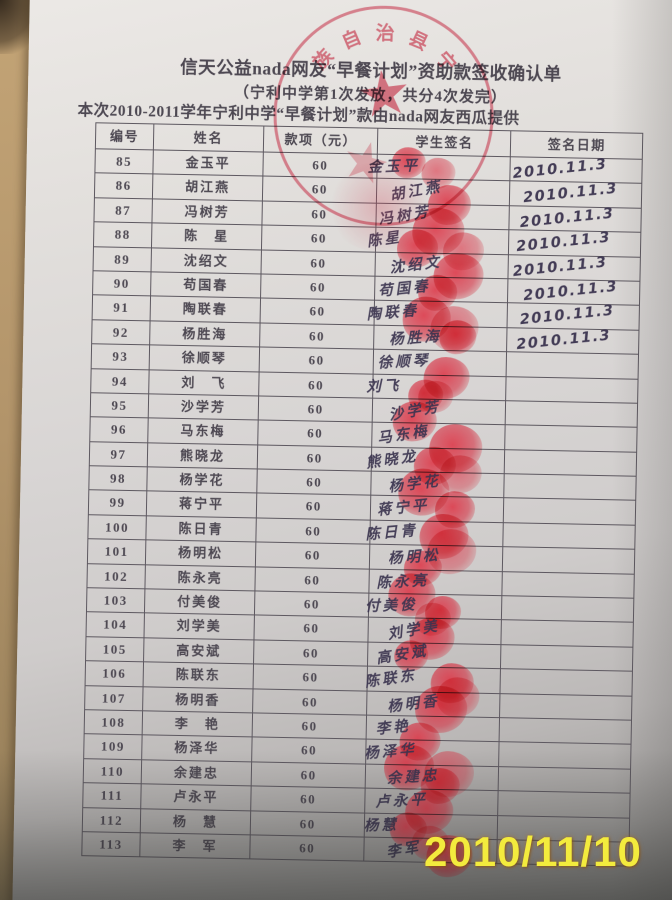  Describe the element at coordinates (112, 795) in the screenshot. I see `row-number: 111` at that location.